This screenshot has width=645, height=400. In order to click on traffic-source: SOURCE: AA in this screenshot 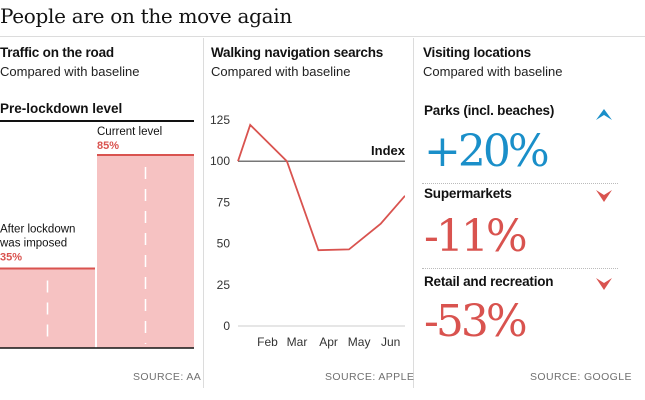, I will do `click(167, 377)`.